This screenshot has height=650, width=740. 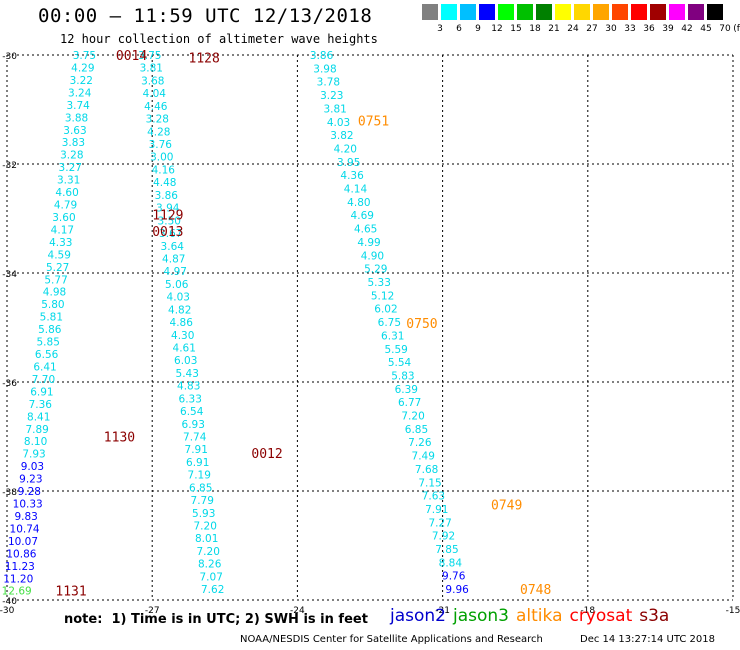 What do you see at coordinates (60, 243) in the screenshot?
I see `wave-height-value: 4.33` at bounding box center [60, 243].